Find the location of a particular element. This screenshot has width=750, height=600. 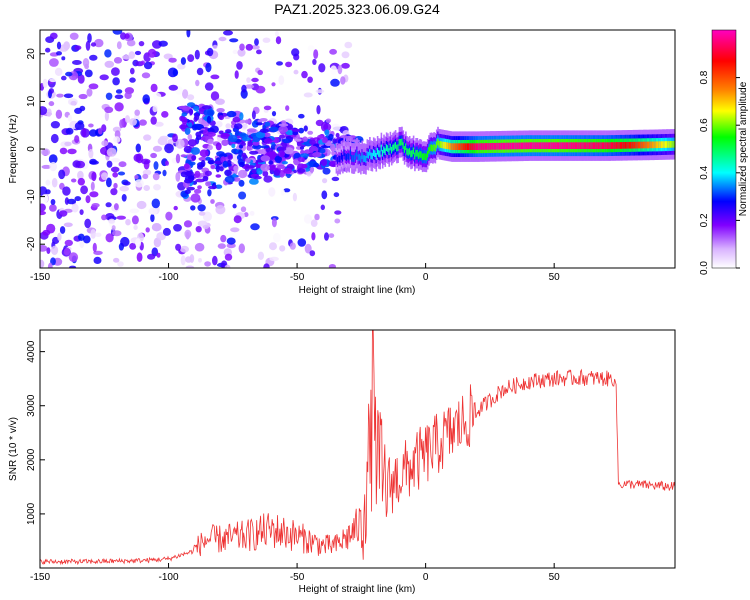

colorbar-label: Normalized spectral amplitude is located at coordinates (743, 148).